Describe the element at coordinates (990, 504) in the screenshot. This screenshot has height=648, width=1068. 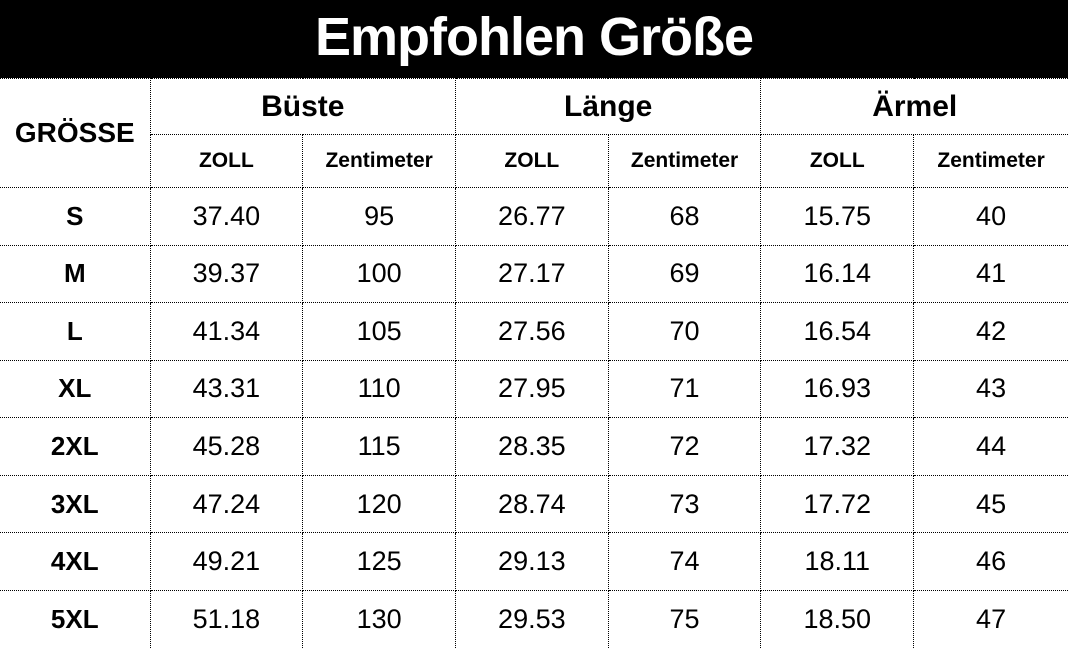
I see `value-cell: 45` at that location.